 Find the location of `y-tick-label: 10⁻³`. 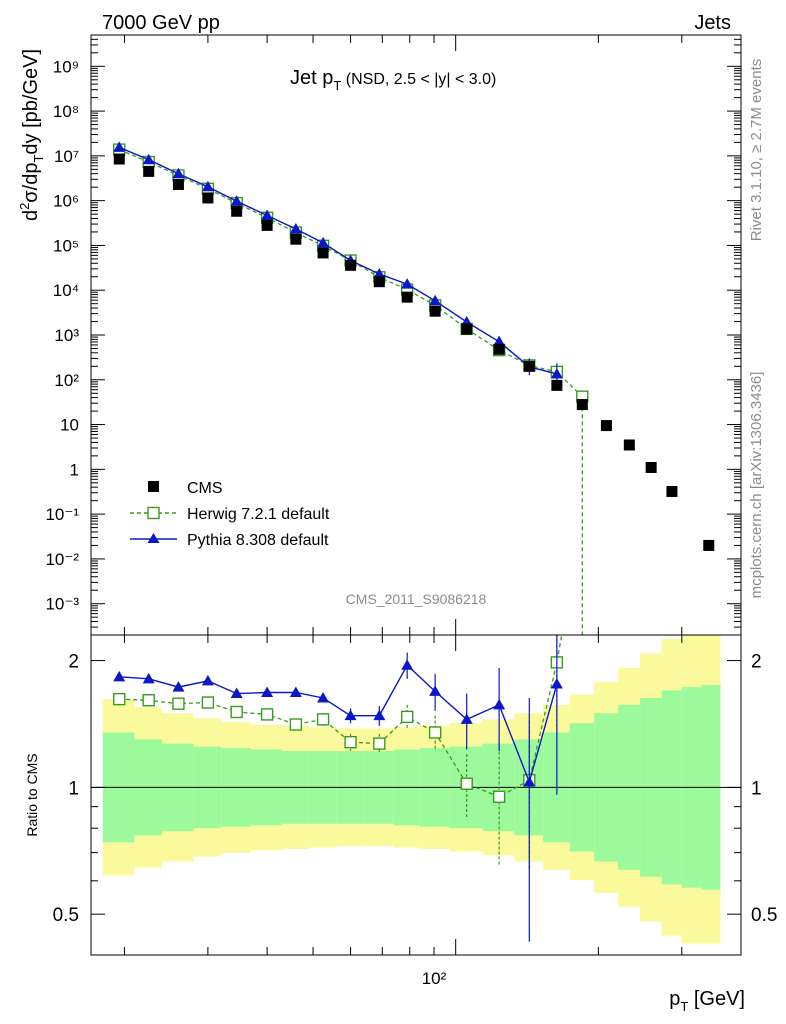

y-tick-label: 10⁻³ is located at coordinates (62, 604).